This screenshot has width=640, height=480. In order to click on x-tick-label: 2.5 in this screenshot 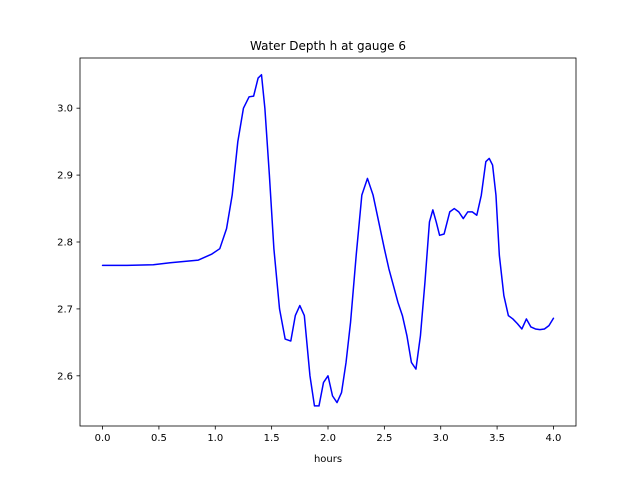, I will do `click(384, 438)`.